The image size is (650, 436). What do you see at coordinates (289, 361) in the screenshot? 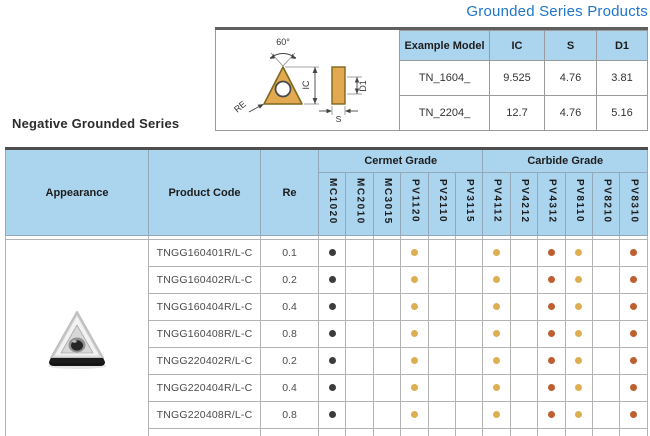
I see `re-value: 0.2` at bounding box center [289, 361].